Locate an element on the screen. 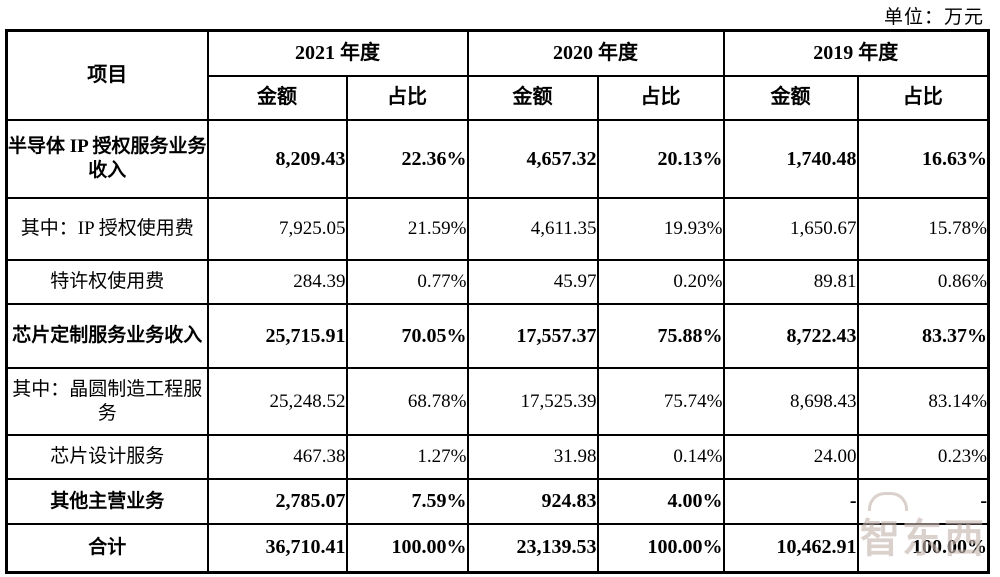 The width and height of the screenshot is (1000, 577). column-header-amount-2019: 金额 is located at coordinates (790, 98).